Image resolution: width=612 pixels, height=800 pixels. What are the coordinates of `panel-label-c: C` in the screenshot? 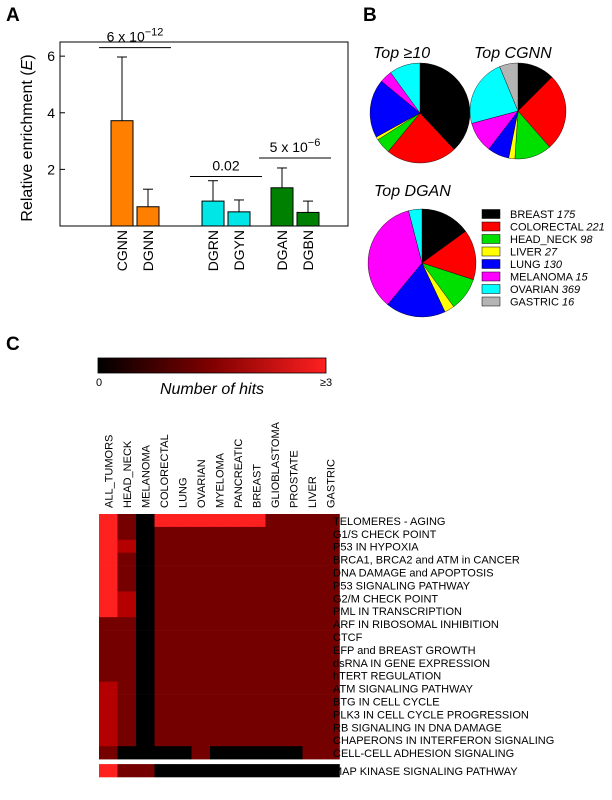 It's located at (13, 344).